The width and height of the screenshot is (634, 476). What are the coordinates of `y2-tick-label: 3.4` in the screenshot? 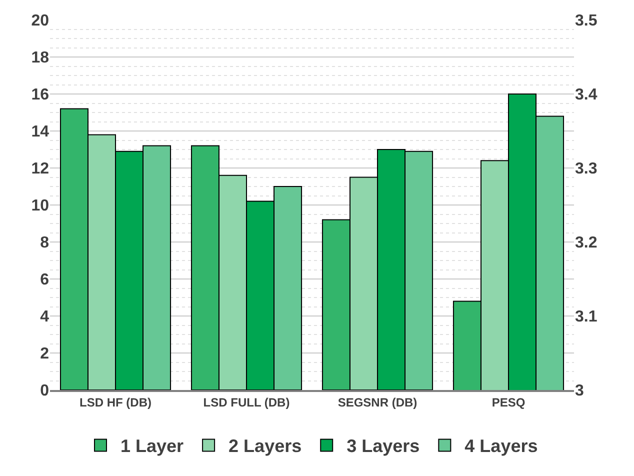 It's located at (586, 95).